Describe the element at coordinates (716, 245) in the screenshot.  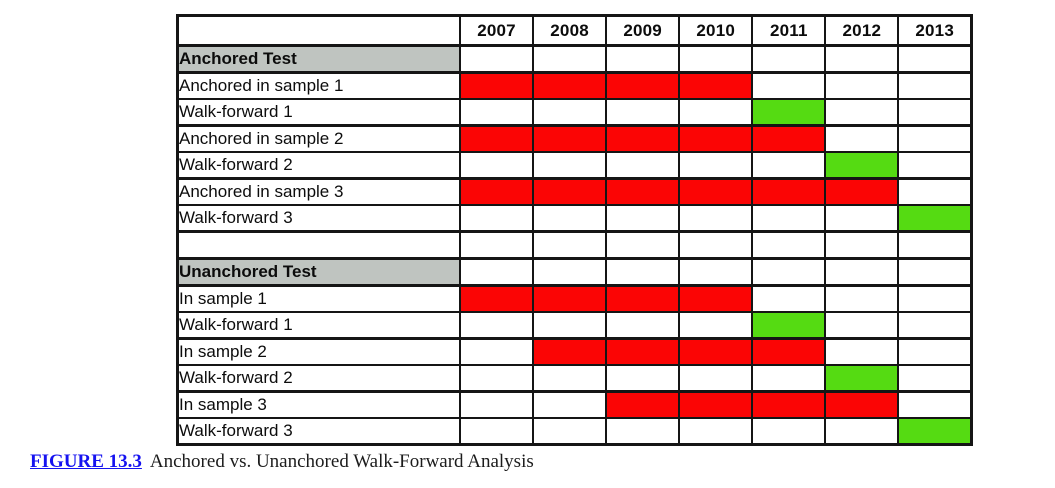
I see `spacer-cell-2010` at that location.